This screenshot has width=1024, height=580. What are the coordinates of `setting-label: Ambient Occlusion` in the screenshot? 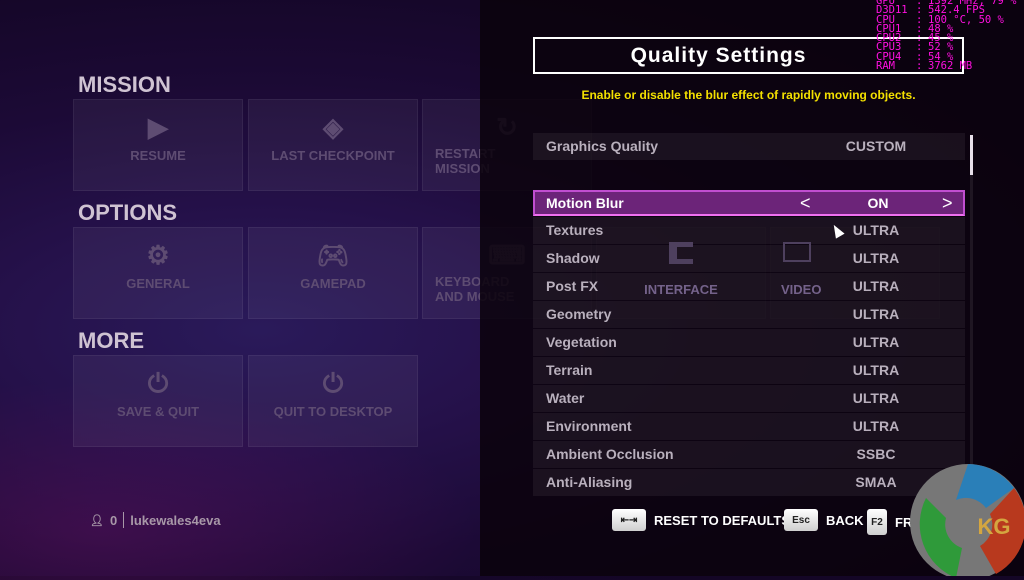 It's located at (610, 454).